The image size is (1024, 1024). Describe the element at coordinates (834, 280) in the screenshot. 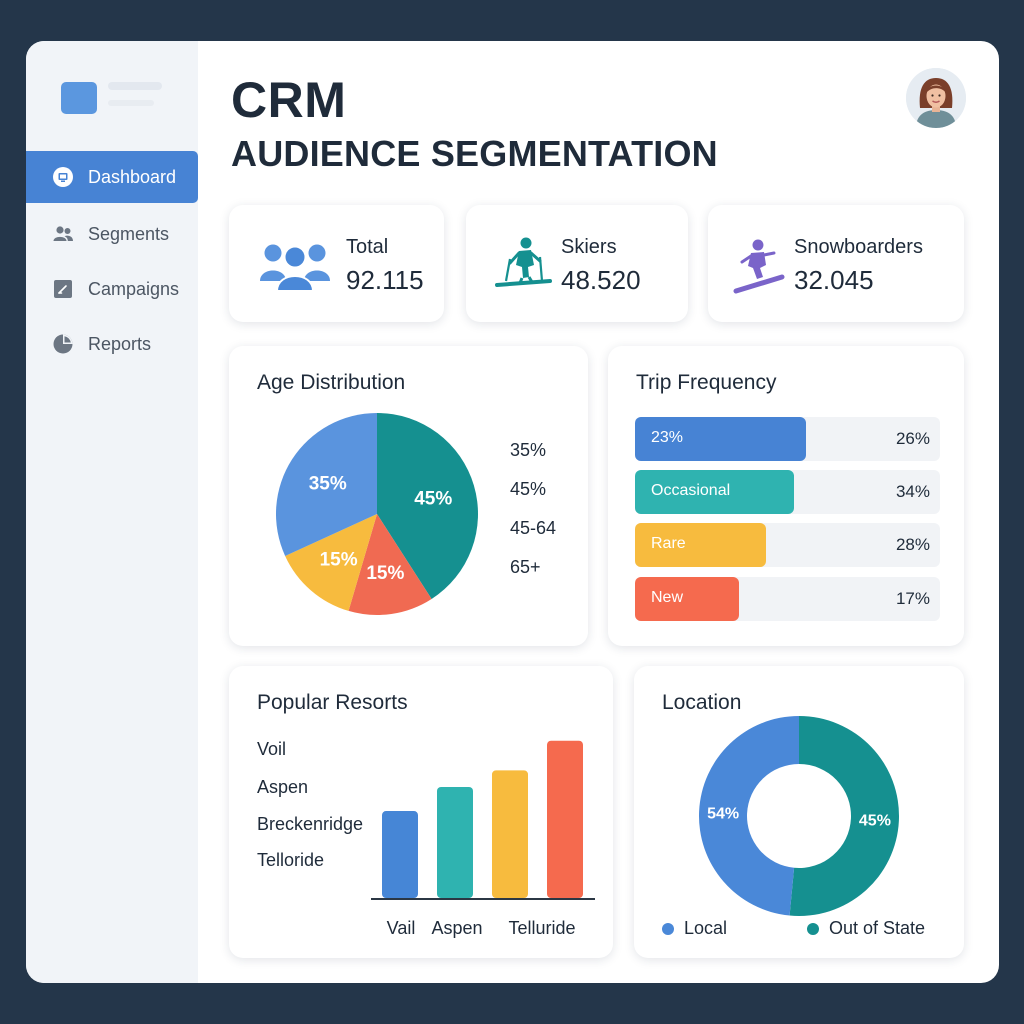

I see `stat-value: 32.045` at that location.